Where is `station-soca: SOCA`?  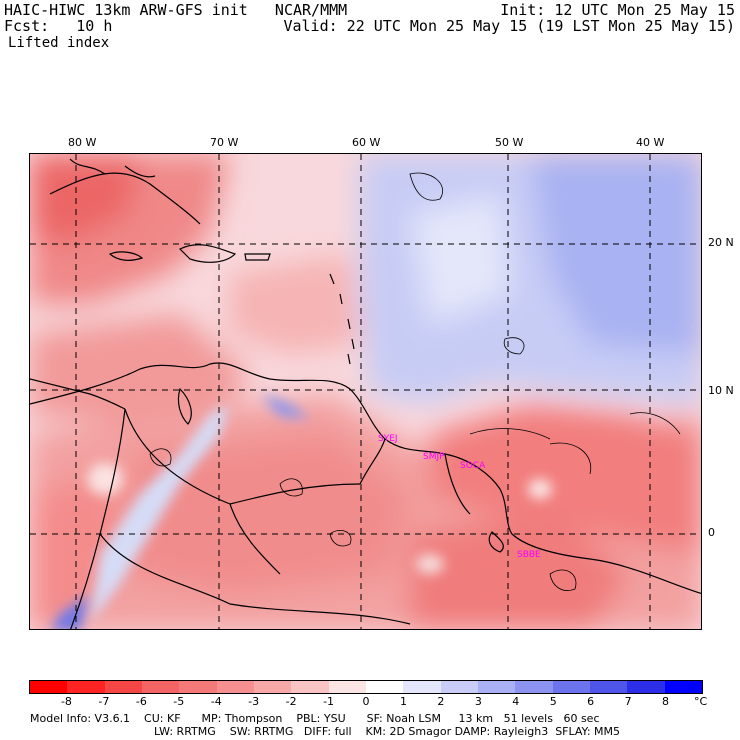
station-soca: SOCA is located at coordinates (473, 466).